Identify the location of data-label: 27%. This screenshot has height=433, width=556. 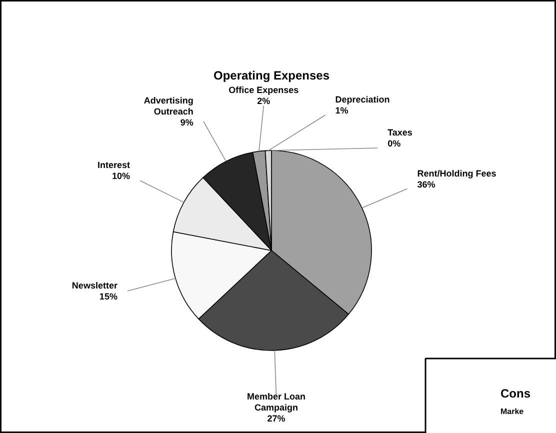
(276, 418).